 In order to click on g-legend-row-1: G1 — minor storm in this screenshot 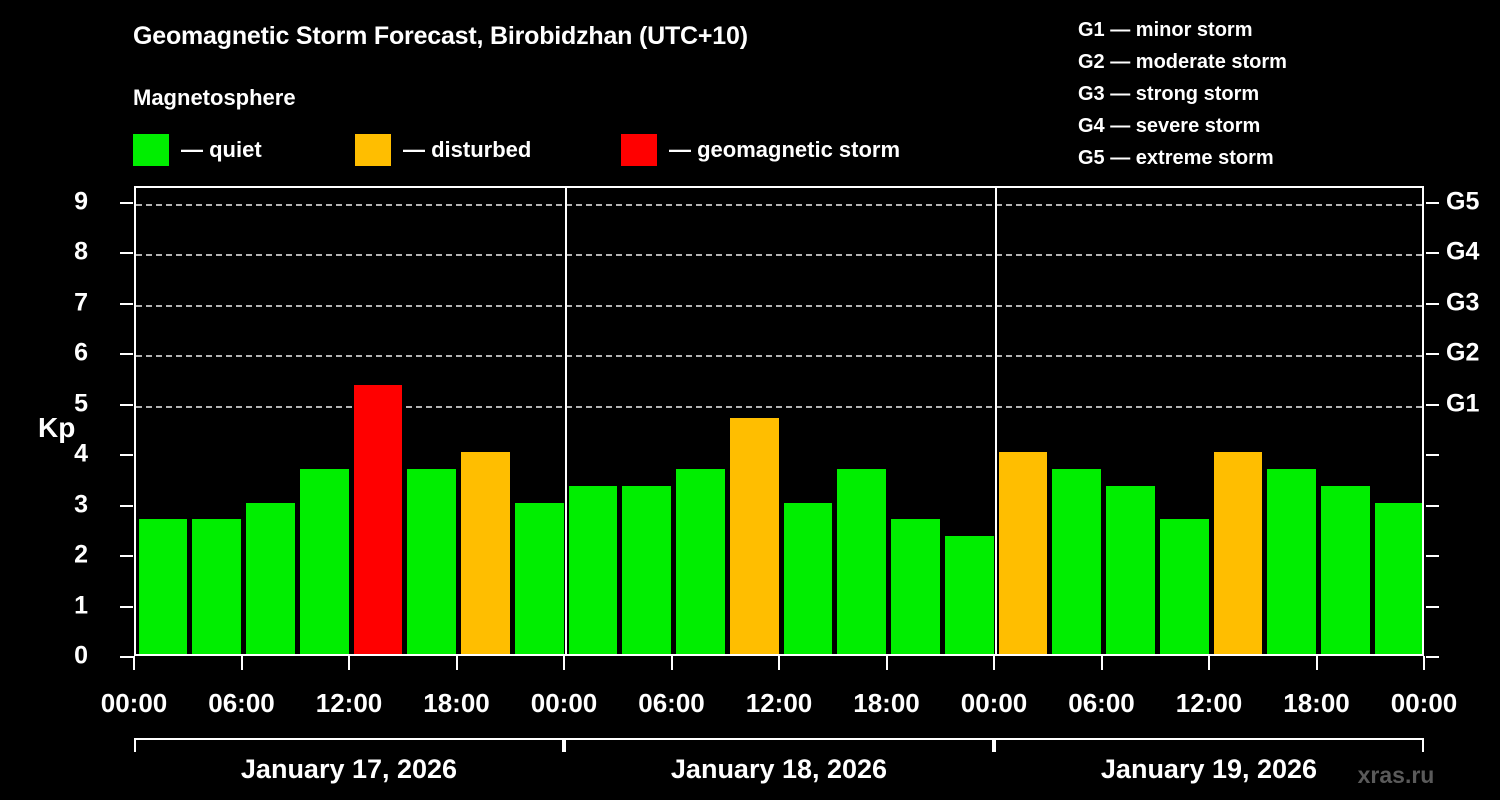, I will do `click(1165, 30)`.